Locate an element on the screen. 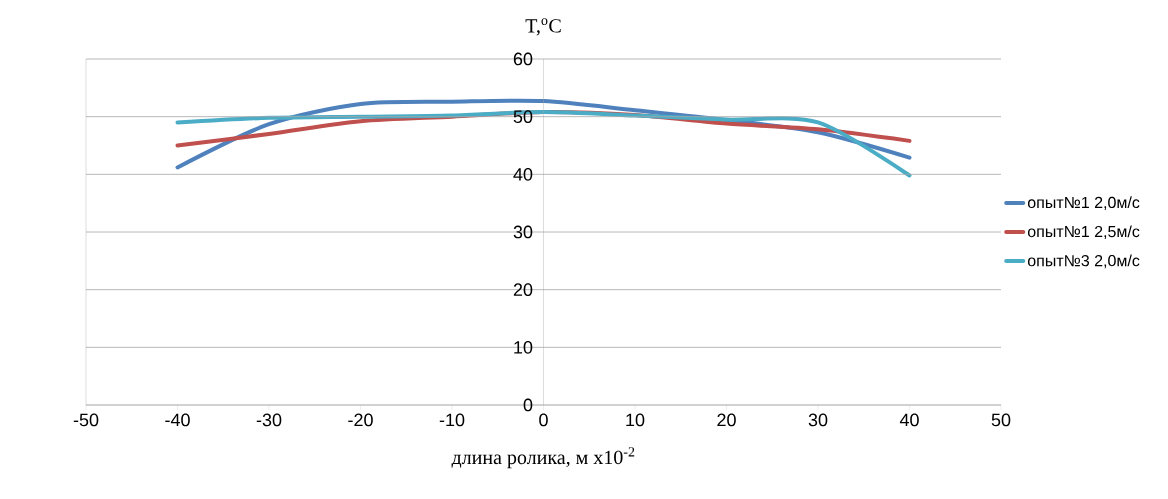  x-tick-label: -20 is located at coordinates (360, 420).